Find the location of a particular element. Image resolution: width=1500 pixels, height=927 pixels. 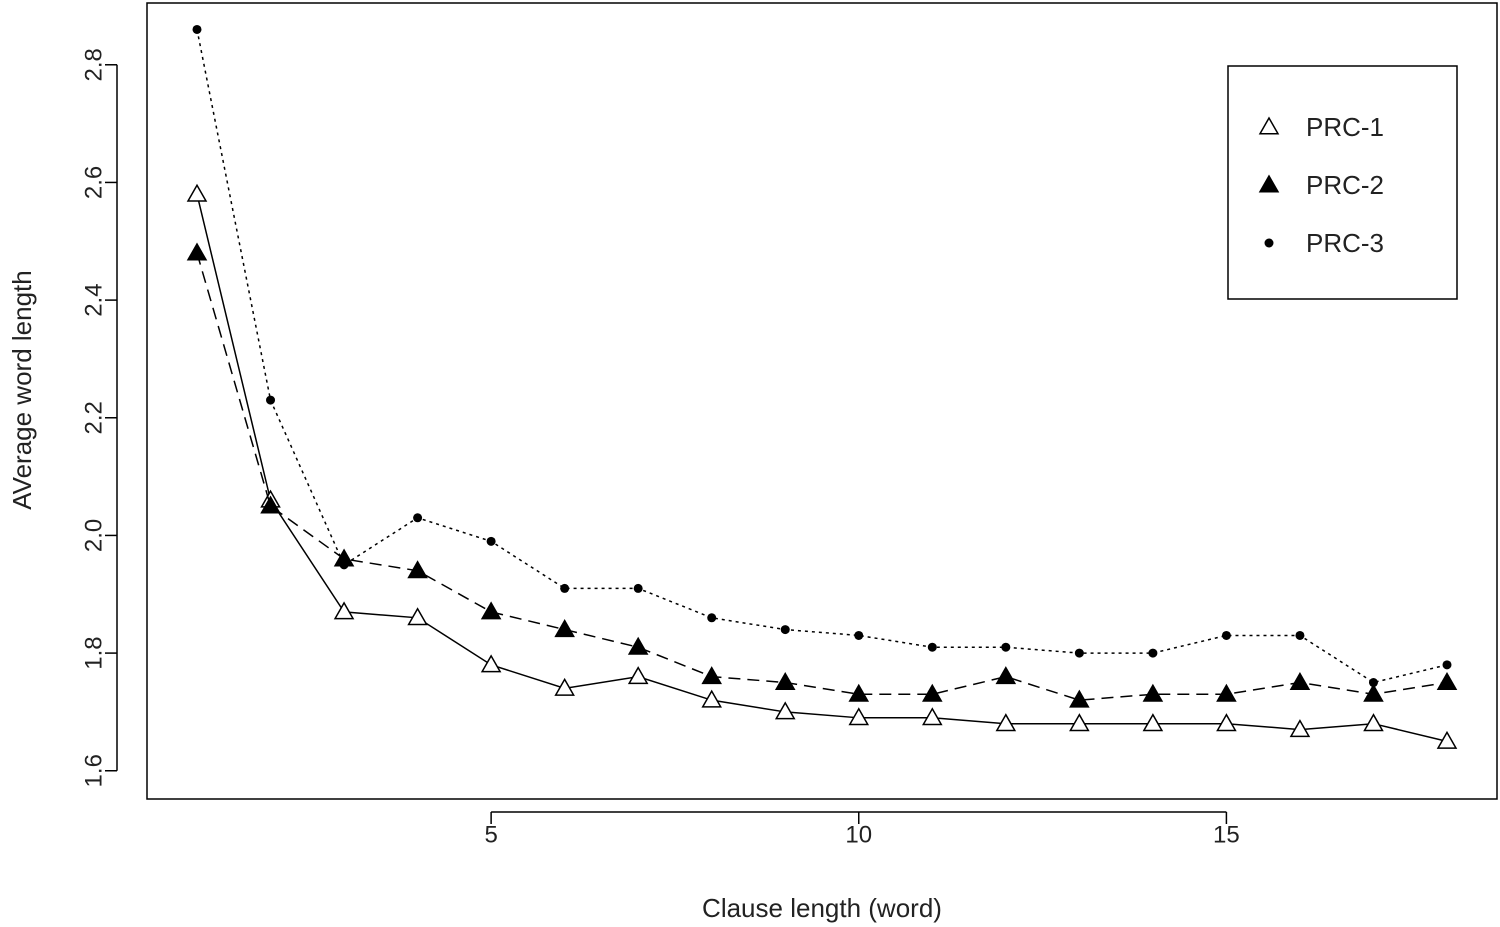

legend-label: PRC-1 is located at coordinates (1345, 127).